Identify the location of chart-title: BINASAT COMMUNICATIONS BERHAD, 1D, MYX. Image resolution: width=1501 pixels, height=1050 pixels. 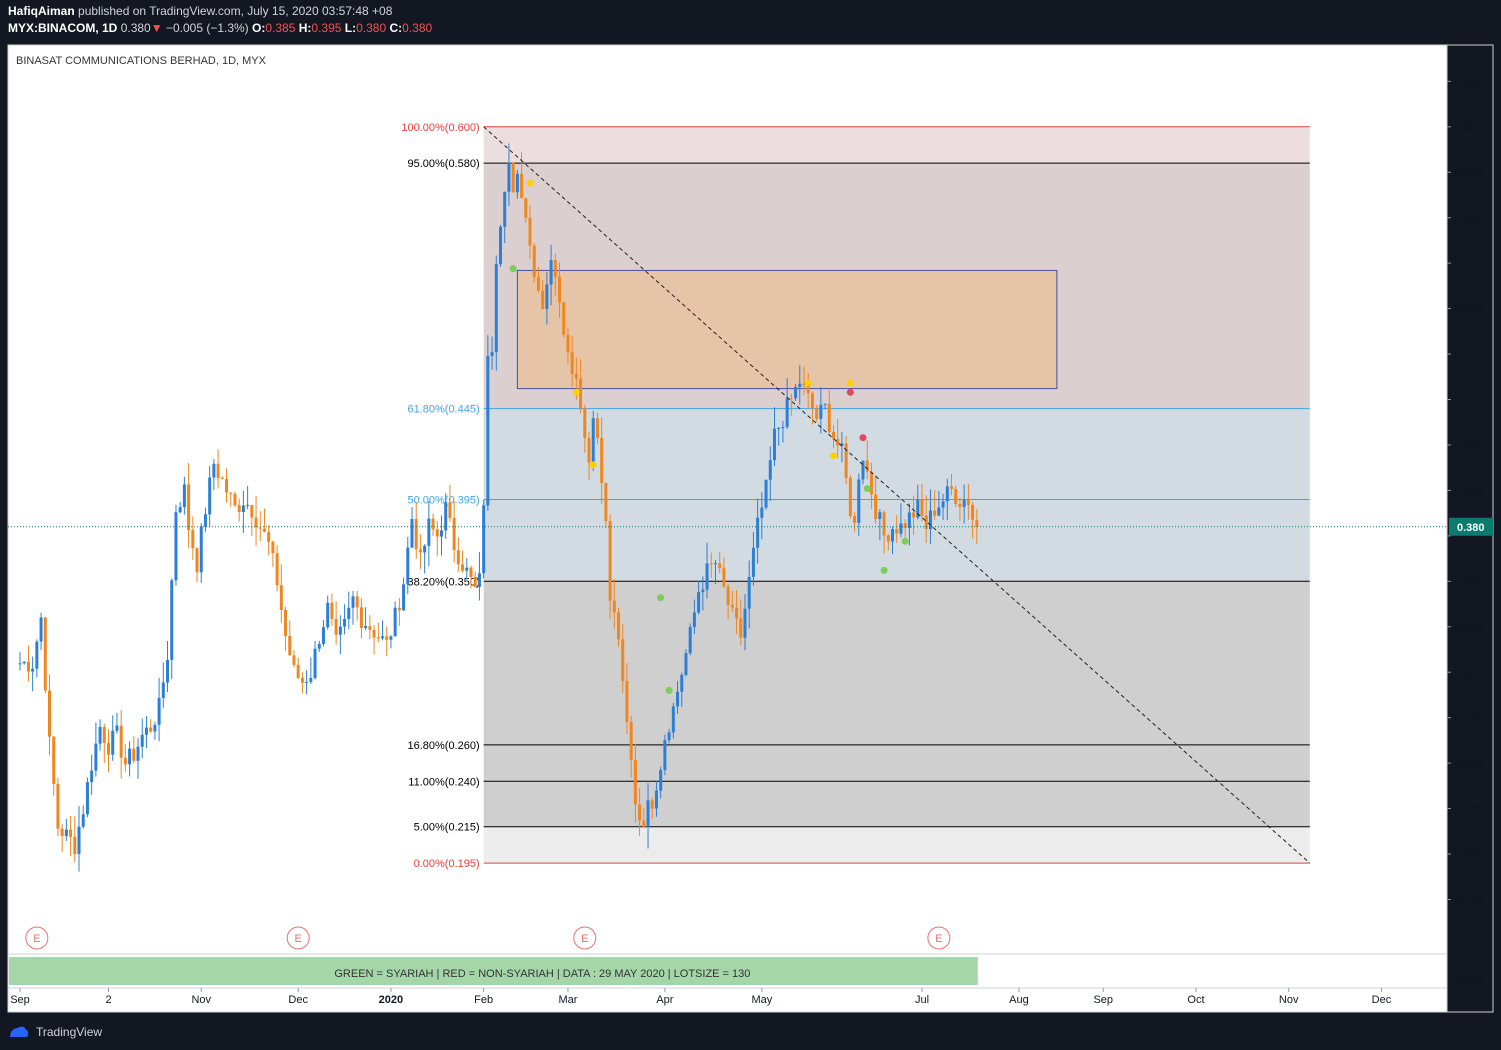
(141, 61).